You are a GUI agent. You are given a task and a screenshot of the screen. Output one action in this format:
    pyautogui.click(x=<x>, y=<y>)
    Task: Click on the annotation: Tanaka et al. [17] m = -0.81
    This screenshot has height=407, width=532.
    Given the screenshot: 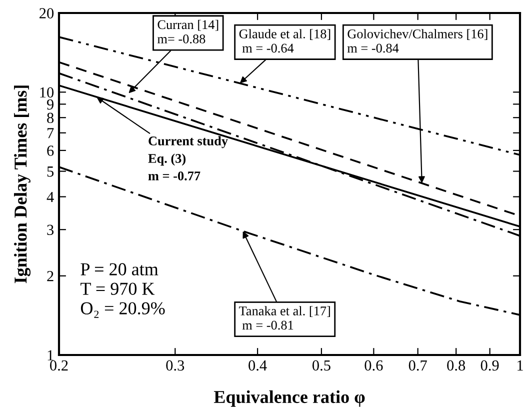 What is the action you would take?
    pyautogui.click(x=284, y=318)
    